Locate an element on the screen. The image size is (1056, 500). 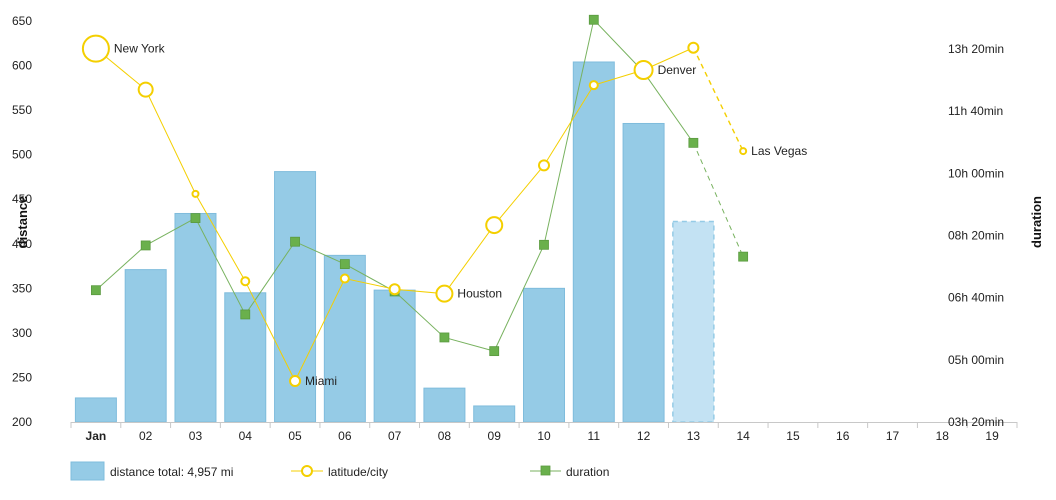
y-right-tick-label: 11h 40min is located at coordinates (975, 111).